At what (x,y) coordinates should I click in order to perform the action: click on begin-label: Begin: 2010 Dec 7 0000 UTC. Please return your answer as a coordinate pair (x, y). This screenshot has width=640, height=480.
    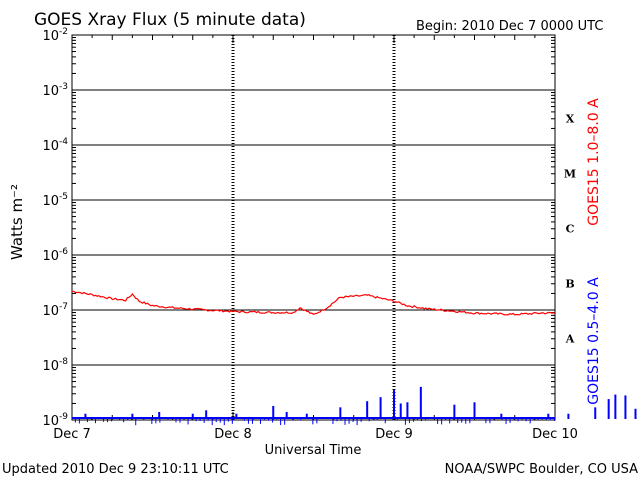
    Looking at the image, I should click on (509, 26).